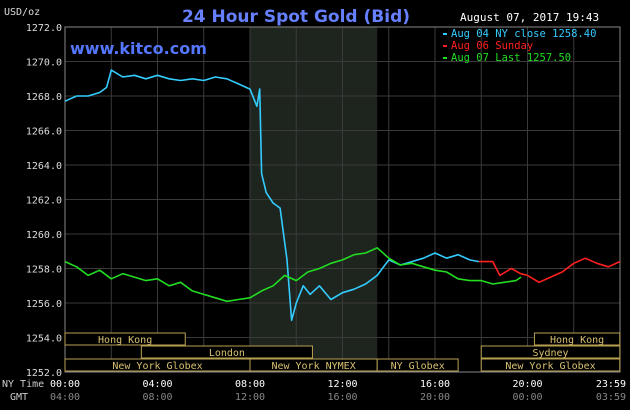 Image resolution: width=630 pixels, height=410 pixels. Describe the element at coordinates (250, 384) in the screenshot. I see `x-tick-label-ny: 08:00` at that location.